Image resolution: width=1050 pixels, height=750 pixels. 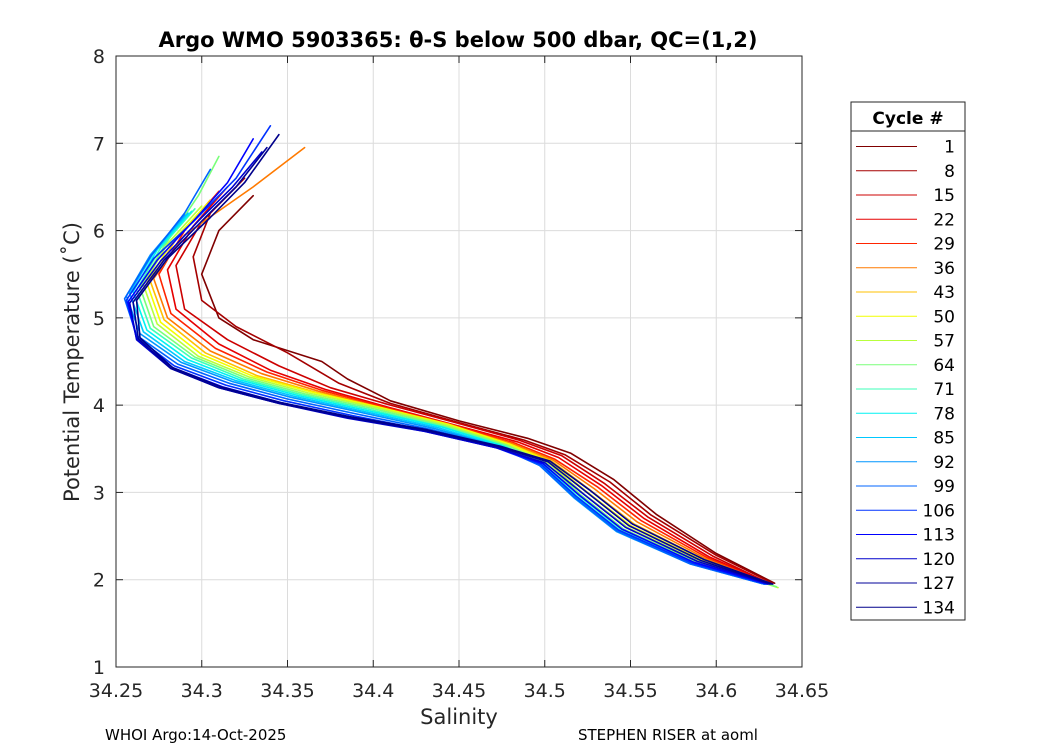 I want to click on legend-label-cycle-71: 71, so click(x=944, y=390).